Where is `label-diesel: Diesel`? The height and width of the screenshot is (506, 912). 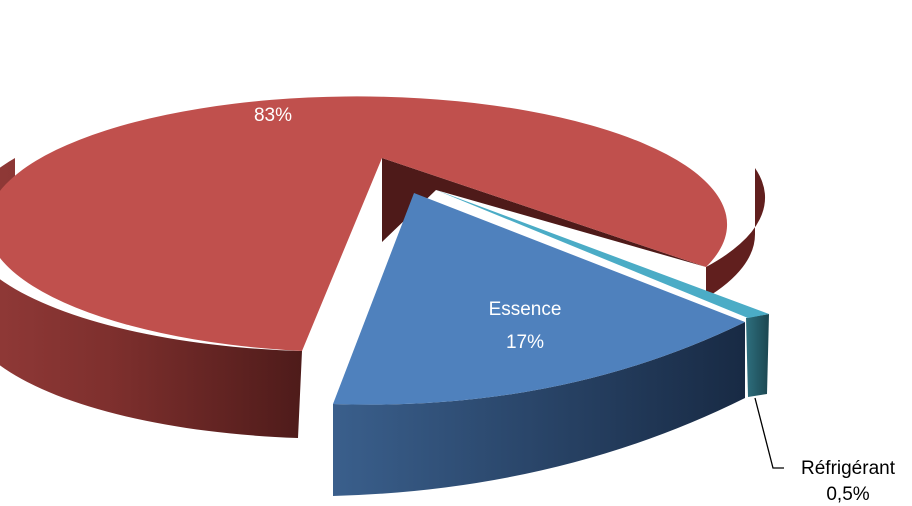 label-diesel: Diesel is located at coordinates (273, 81).